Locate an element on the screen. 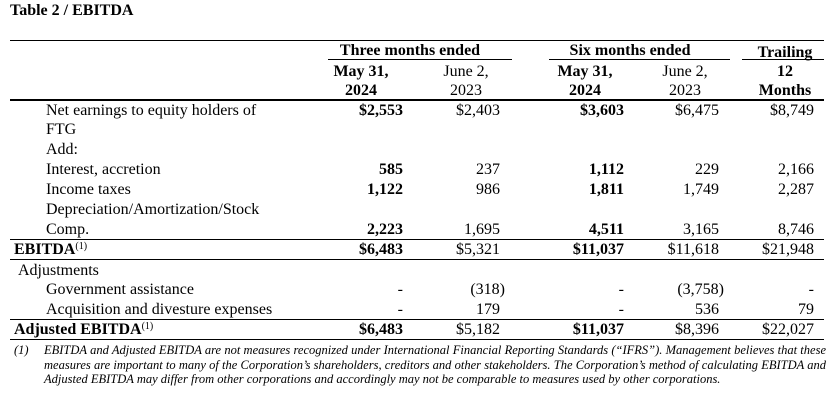 The height and width of the screenshot is (408, 834). row-label-income-taxes: Income taxes is located at coordinates (88, 189).